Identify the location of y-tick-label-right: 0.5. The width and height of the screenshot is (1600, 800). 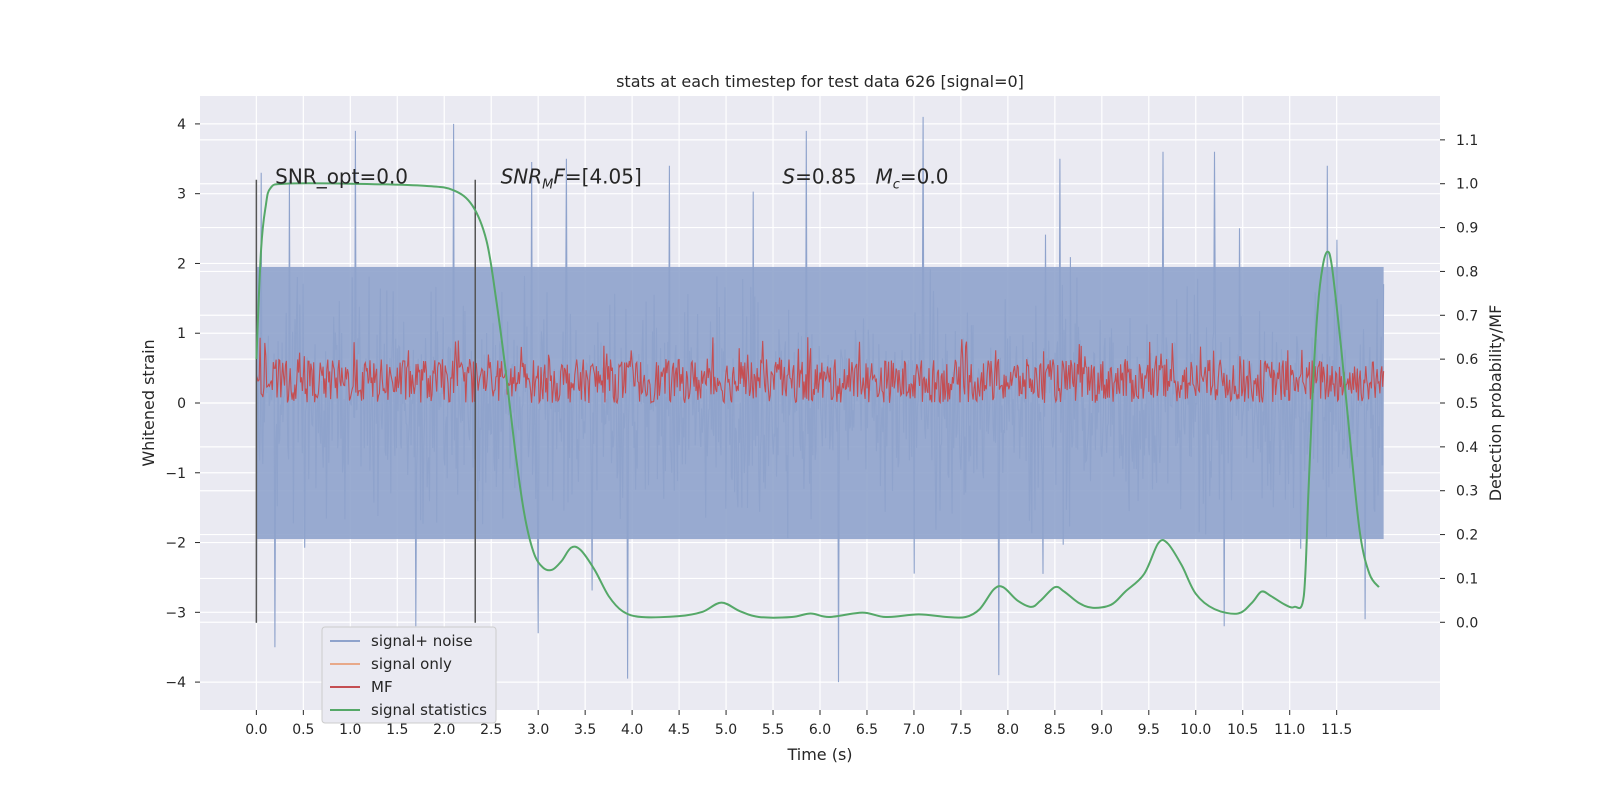
(1467, 404).